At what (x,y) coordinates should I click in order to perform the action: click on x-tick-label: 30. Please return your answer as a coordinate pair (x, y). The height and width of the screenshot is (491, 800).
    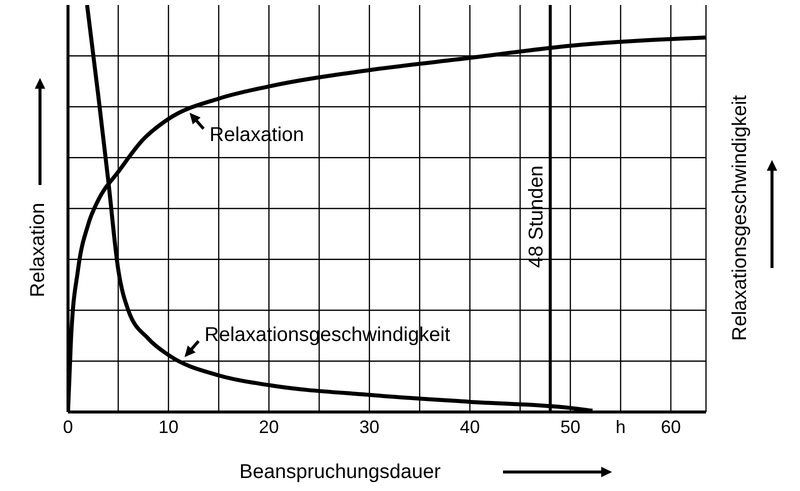
    Looking at the image, I should click on (369, 426).